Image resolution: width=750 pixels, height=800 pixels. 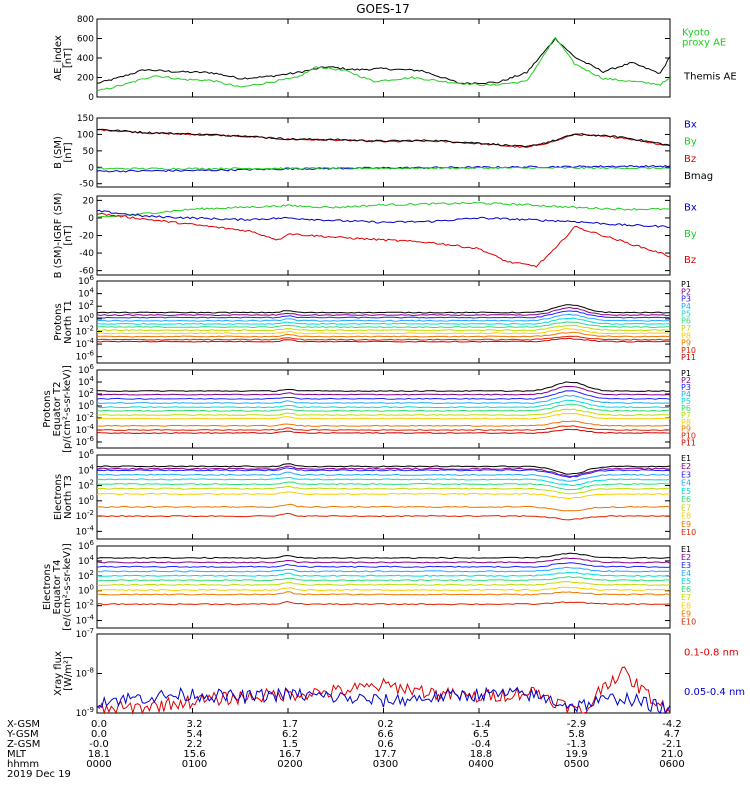 I want to click on legend-p5: P5, so click(x=686, y=313).